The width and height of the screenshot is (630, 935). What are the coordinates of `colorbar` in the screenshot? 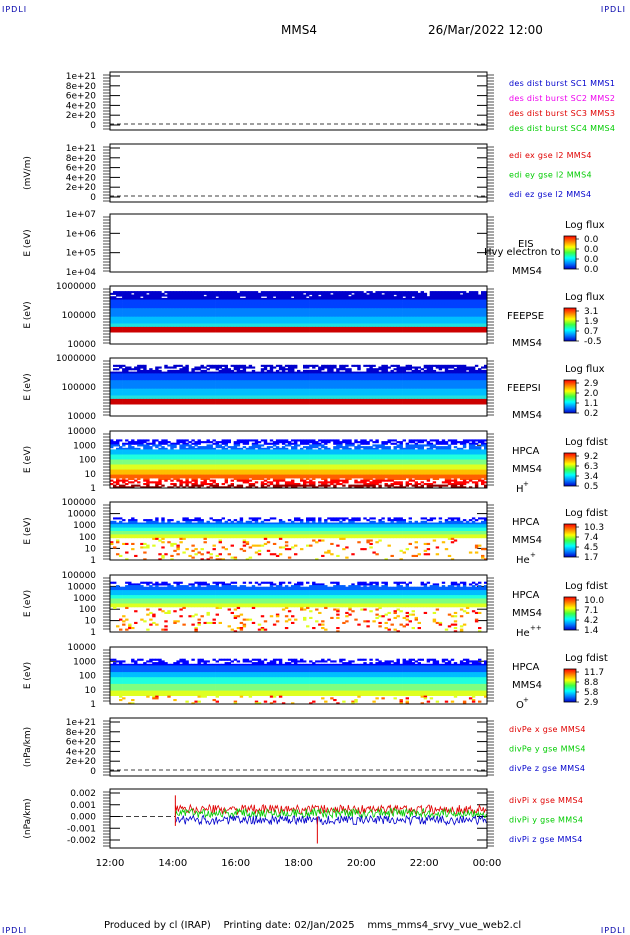 It's located at (570, 324).